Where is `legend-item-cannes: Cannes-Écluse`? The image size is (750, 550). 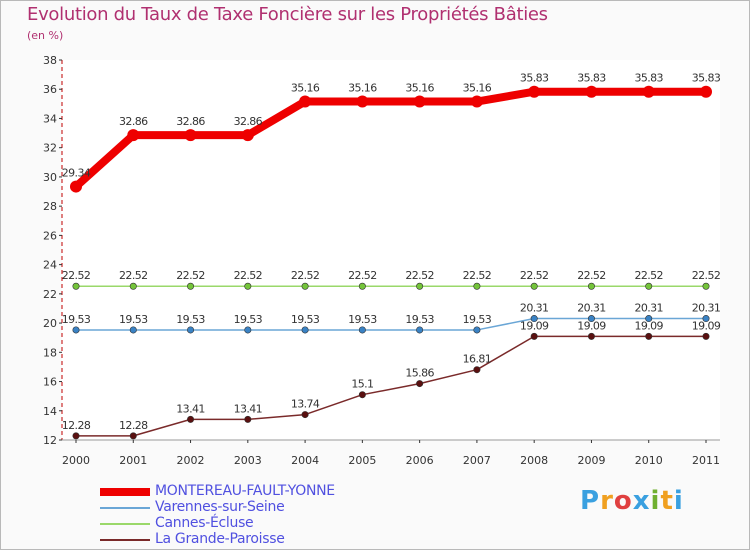 legend-item-cannes: Cannes-Écluse is located at coordinates (260, 523).